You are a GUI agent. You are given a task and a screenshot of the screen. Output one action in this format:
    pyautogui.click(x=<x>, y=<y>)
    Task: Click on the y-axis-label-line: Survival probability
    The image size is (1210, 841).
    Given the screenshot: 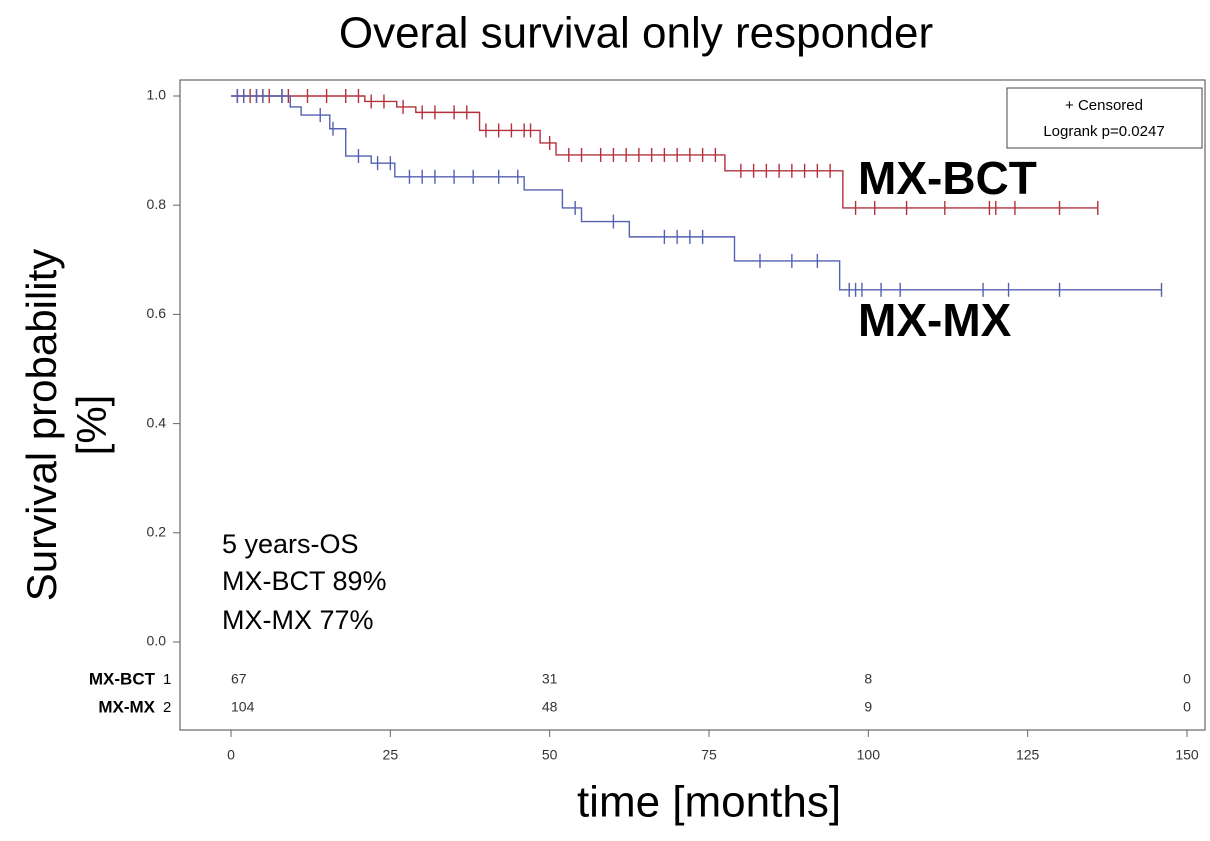 What is the action you would take?
    pyautogui.click(x=41, y=425)
    